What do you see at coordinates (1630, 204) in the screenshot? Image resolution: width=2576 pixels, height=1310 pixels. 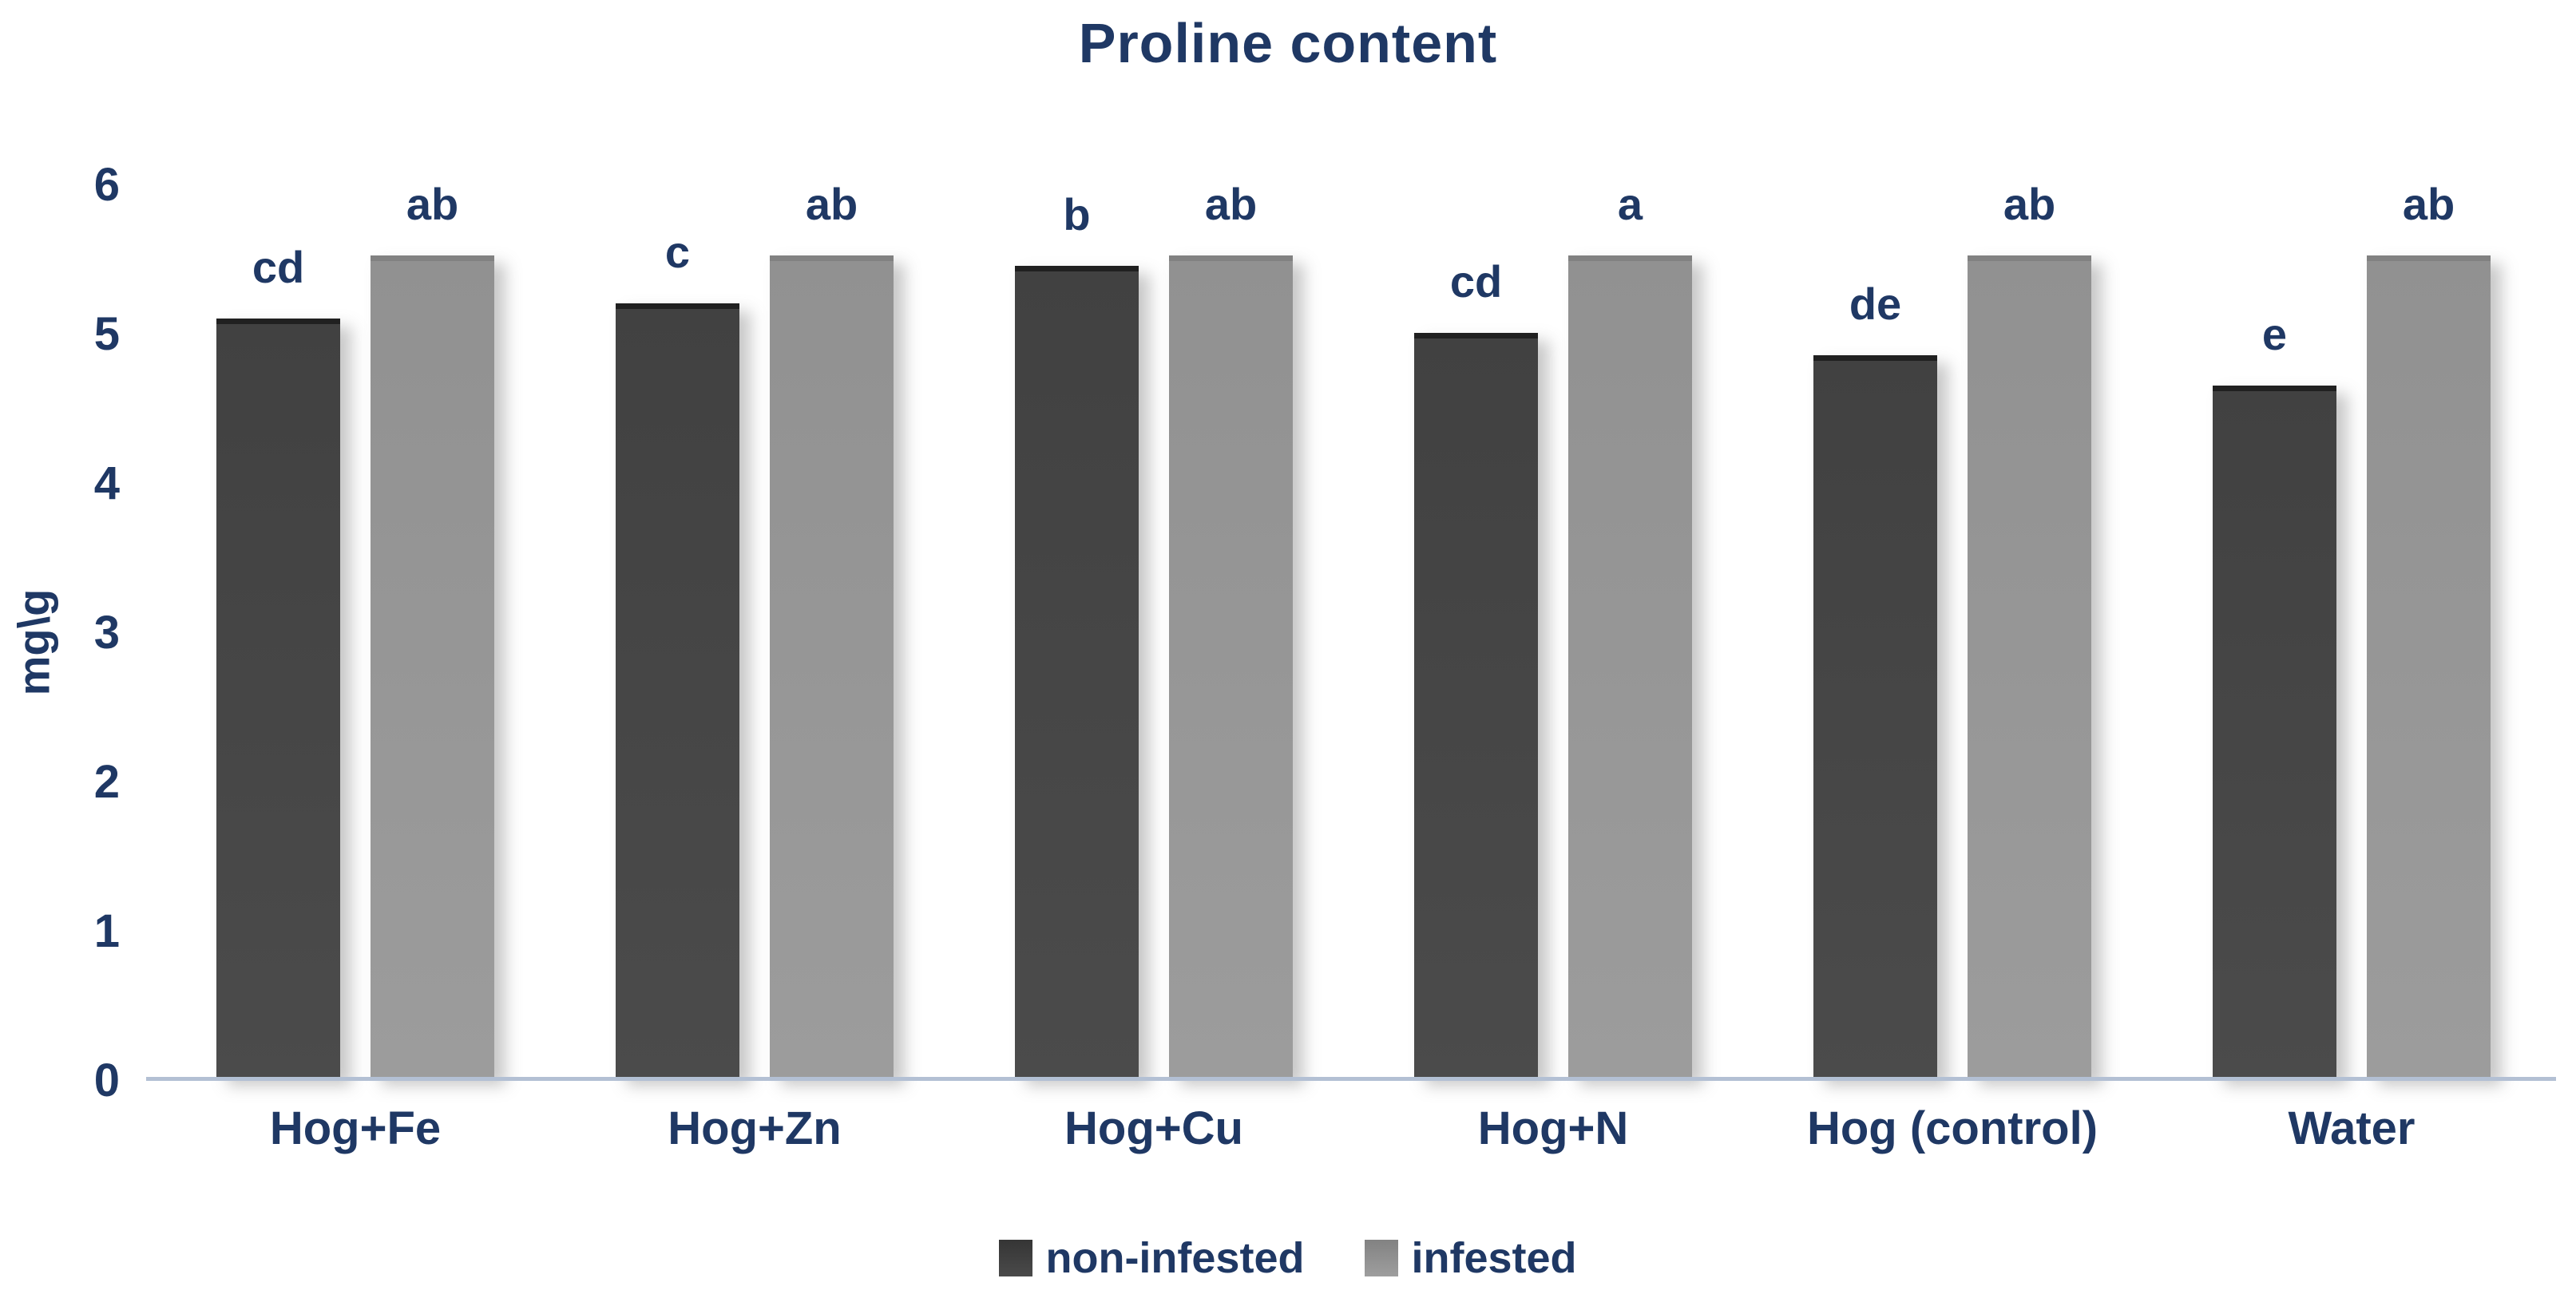 I see `sig-letter: a` at bounding box center [1630, 204].